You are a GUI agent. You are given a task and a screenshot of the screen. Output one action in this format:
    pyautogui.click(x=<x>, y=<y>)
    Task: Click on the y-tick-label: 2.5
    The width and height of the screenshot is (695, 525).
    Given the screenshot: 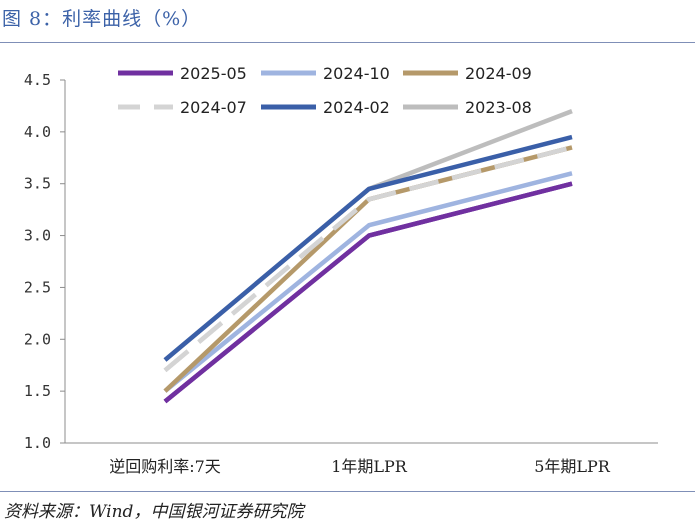 What is the action you would take?
    pyautogui.click(x=37, y=287)
    